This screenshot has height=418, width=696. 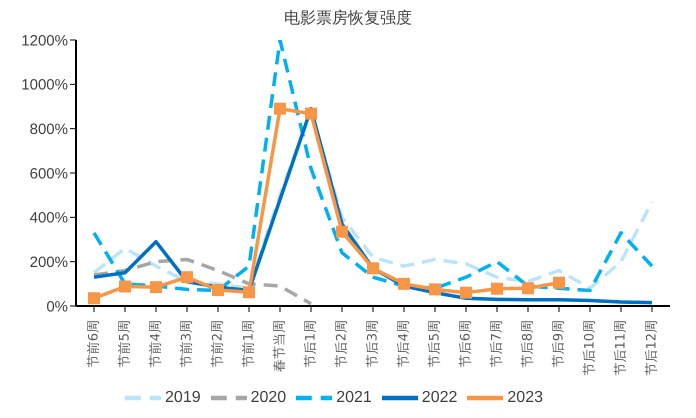 I want to click on x-tick-label: 节后2周, so click(x=342, y=344).